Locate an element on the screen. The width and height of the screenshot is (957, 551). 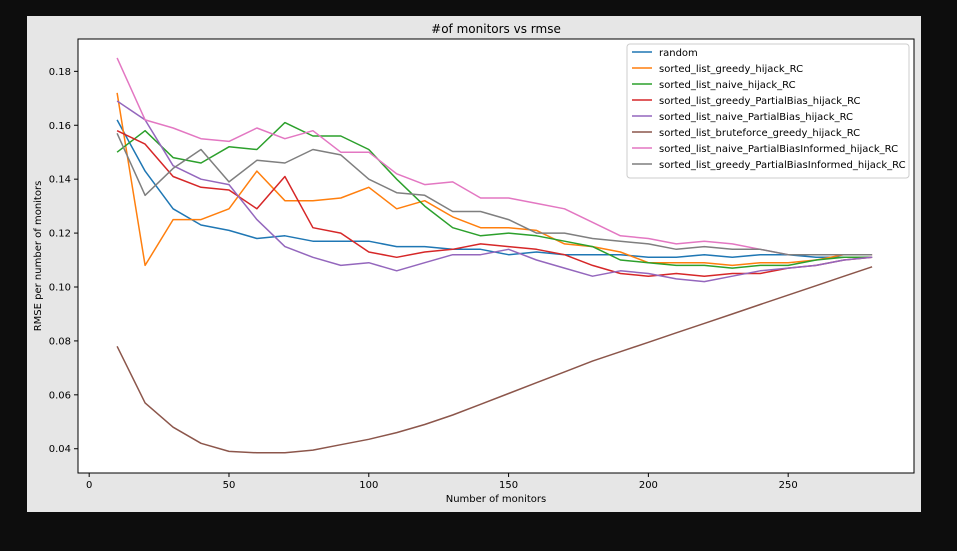
legend-entry-label: sorted_list_greedy_PartialBias_hijack_RC is located at coordinates (760, 101).